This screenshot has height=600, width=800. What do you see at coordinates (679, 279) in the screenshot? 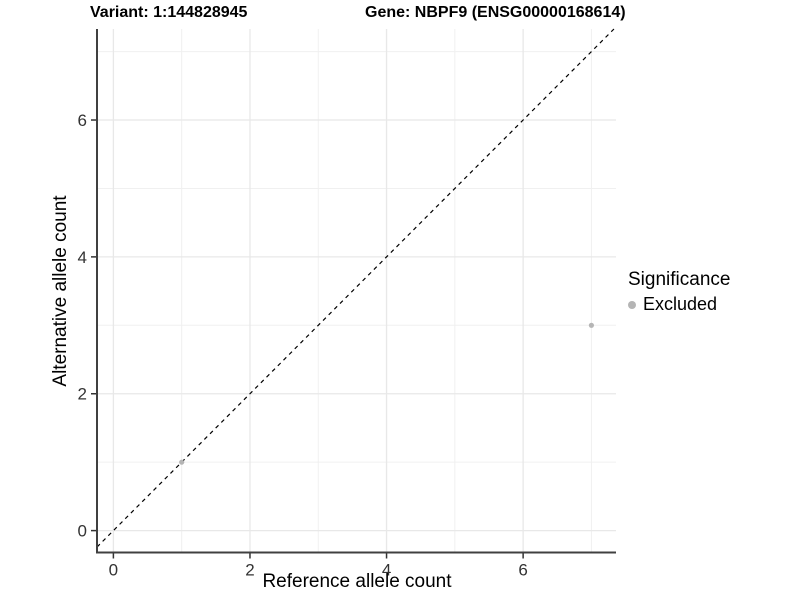
I see `legend-title: Significance` at bounding box center [679, 279].